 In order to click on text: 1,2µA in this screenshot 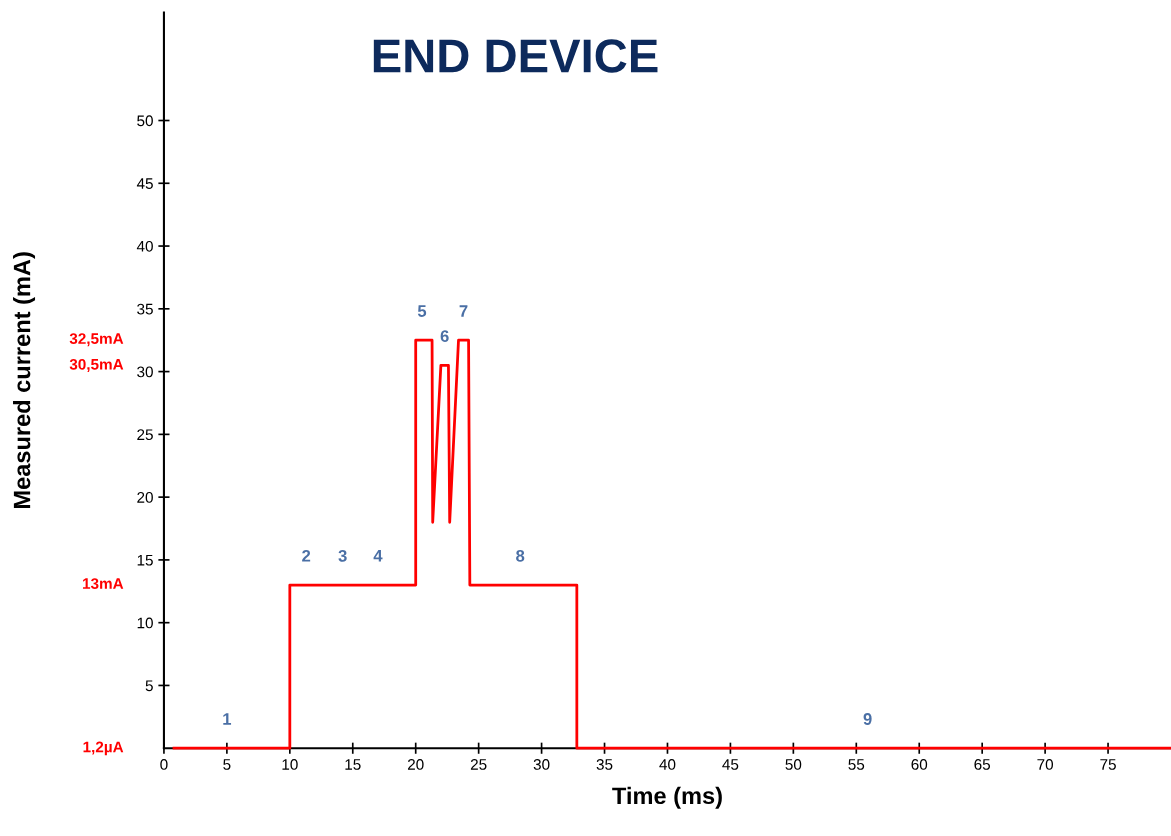, I will do `click(103, 748)`.